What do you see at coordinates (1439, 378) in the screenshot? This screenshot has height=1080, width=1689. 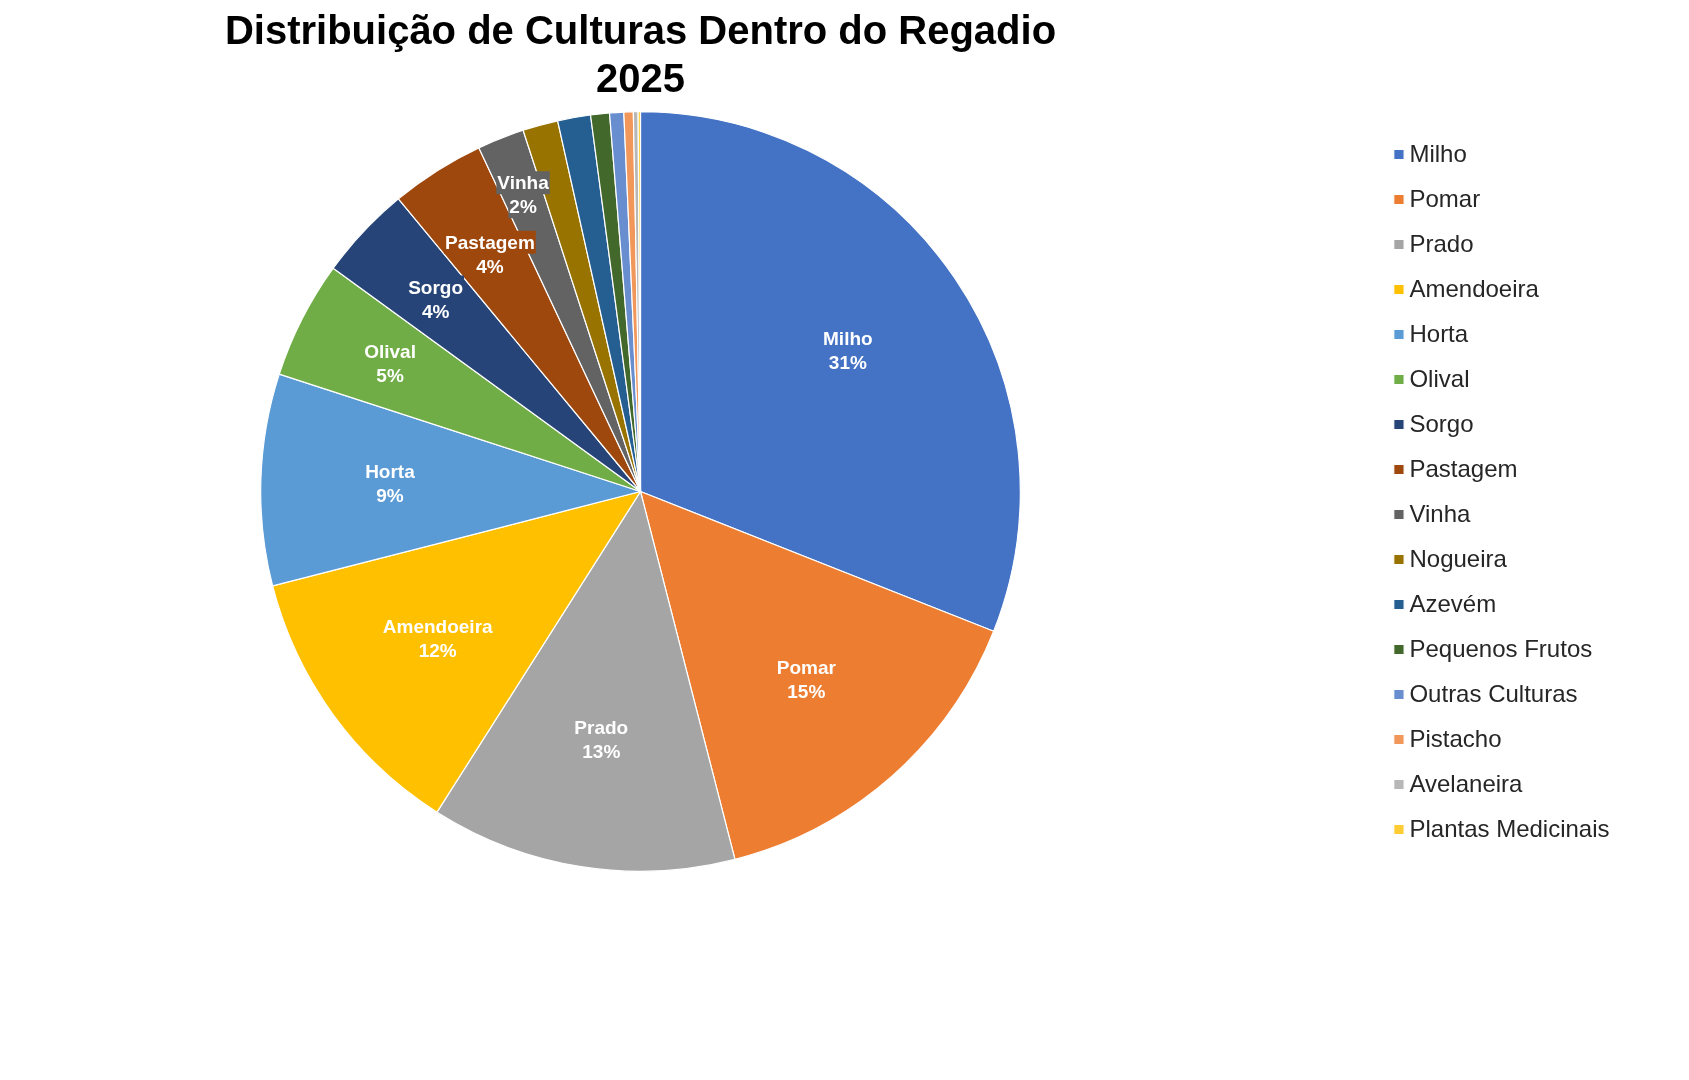 I see `legend-label: Olival` at bounding box center [1439, 378].